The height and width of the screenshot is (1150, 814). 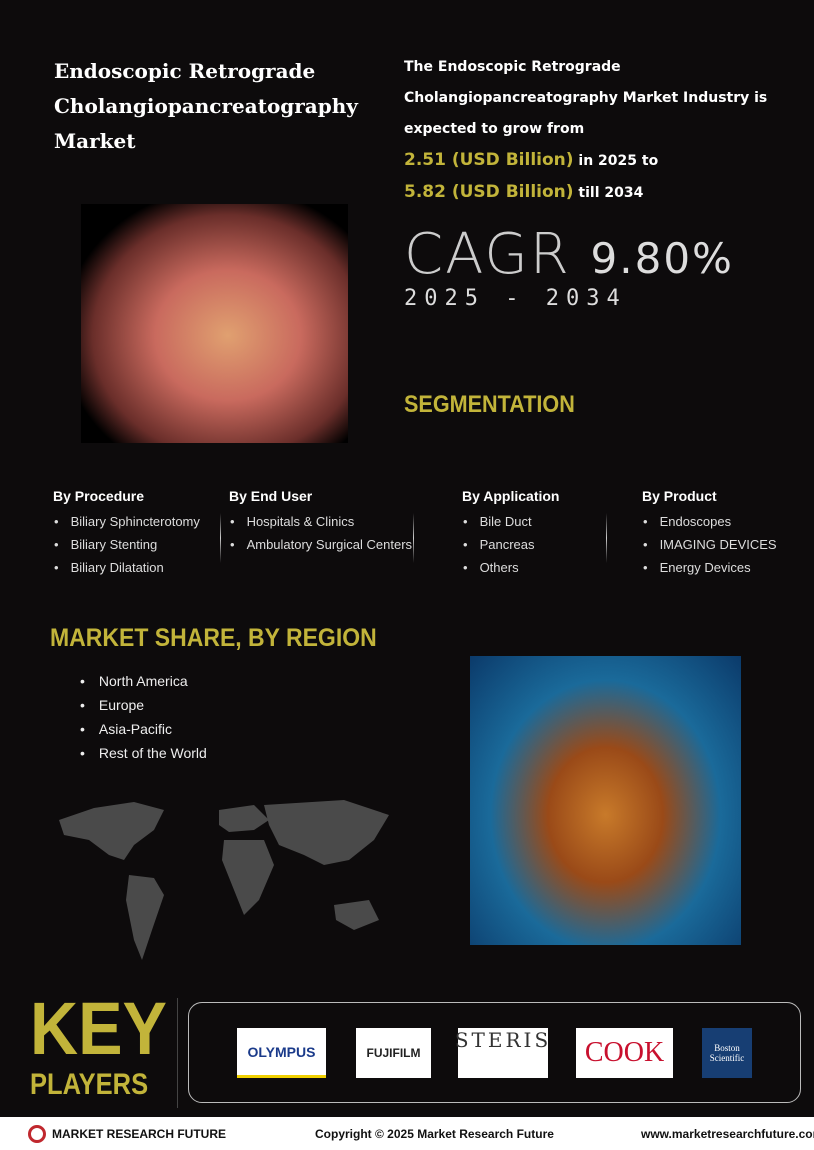 What do you see at coordinates (98, 1044) in the screenshot?
I see `key-players-title: KEY PLAYERS` at bounding box center [98, 1044].